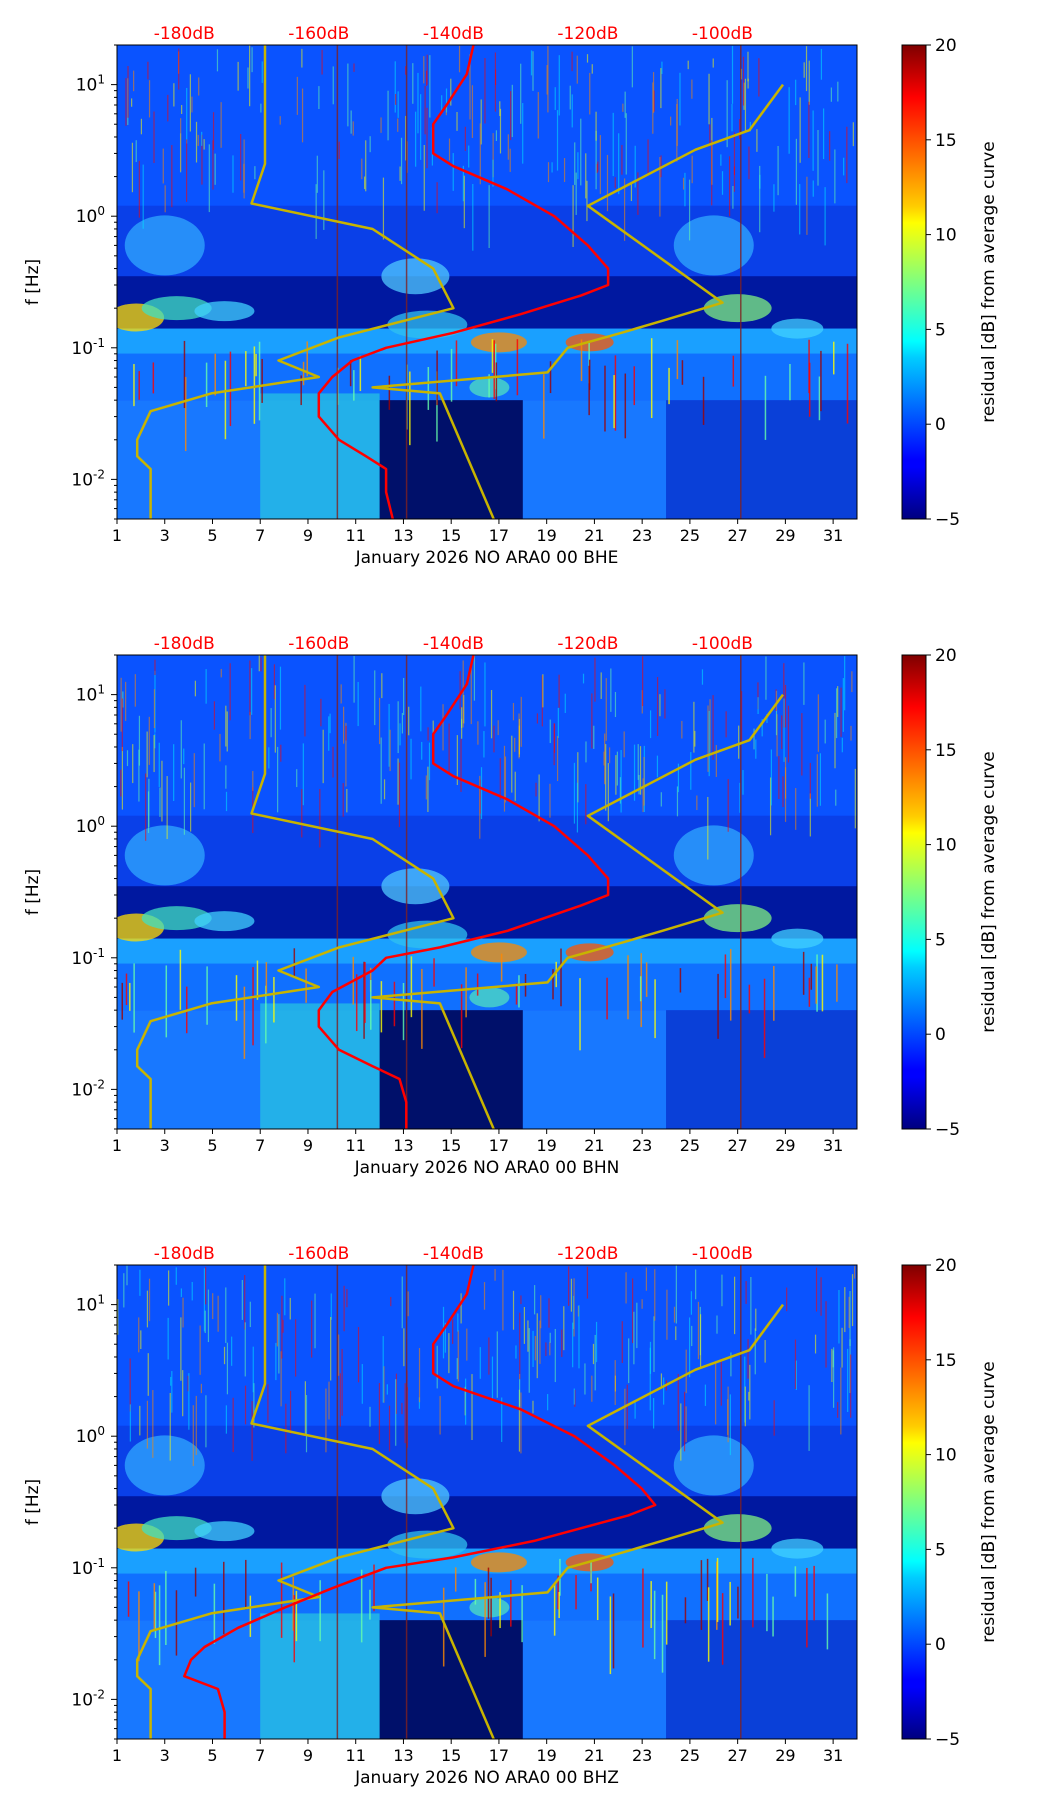 Image resolution: width=1052 pixels, height=1810 pixels. Describe the element at coordinates (487, 558) in the screenshot. I see `x-axis-label: January 2026 NO ARA0 00 BHE` at that location.